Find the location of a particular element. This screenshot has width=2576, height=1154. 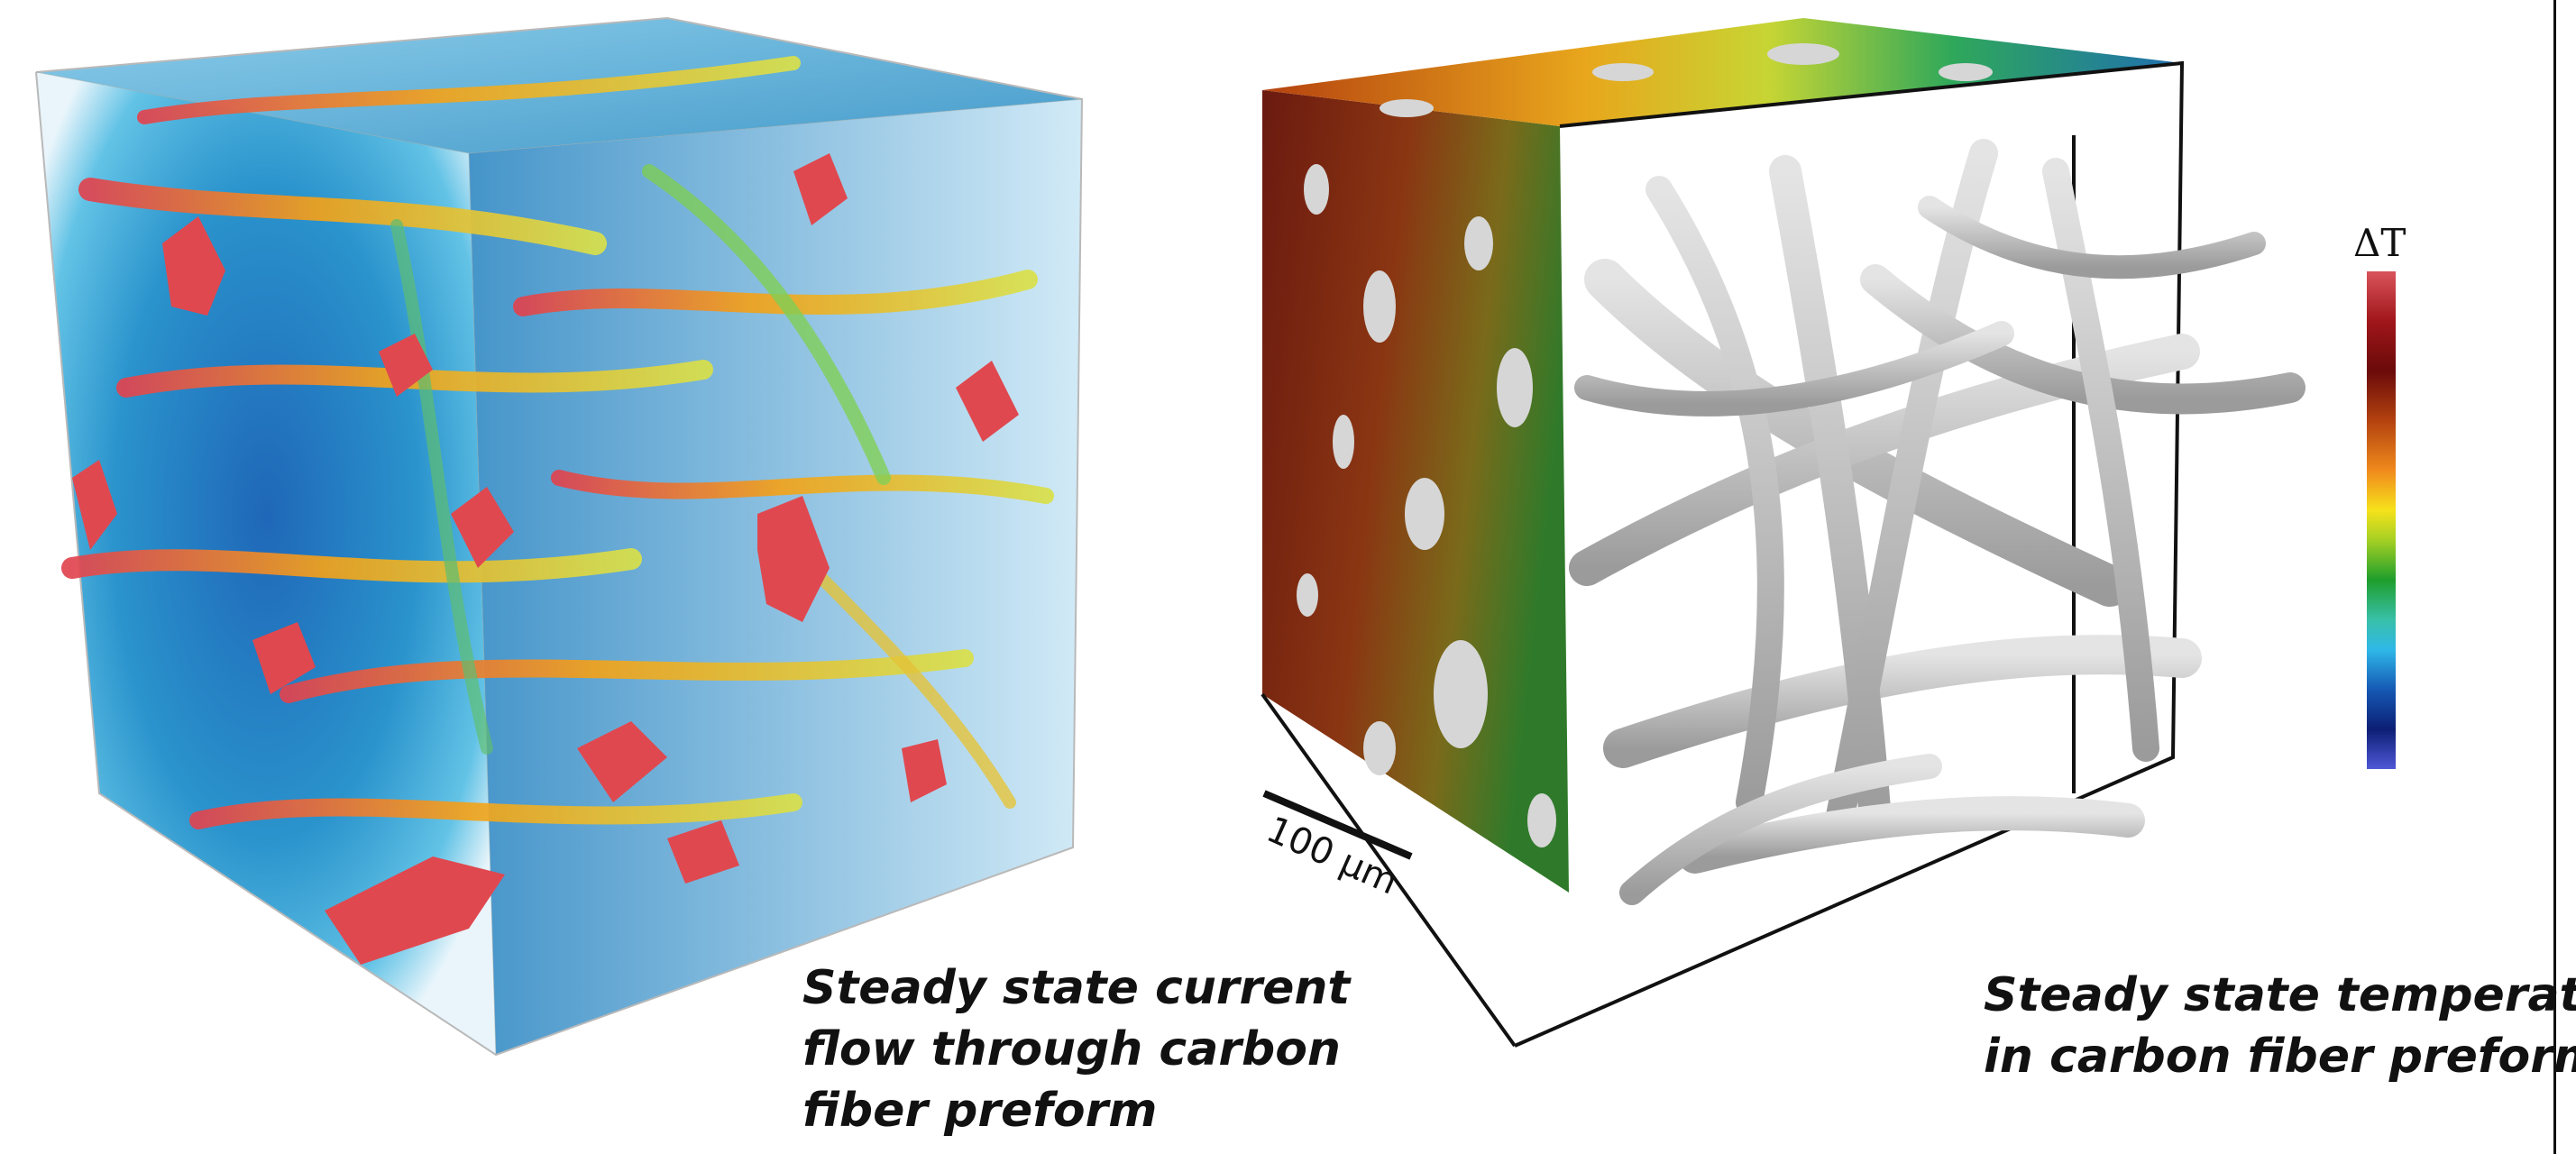

colorbar-gradient is located at coordinates (2381, 520).